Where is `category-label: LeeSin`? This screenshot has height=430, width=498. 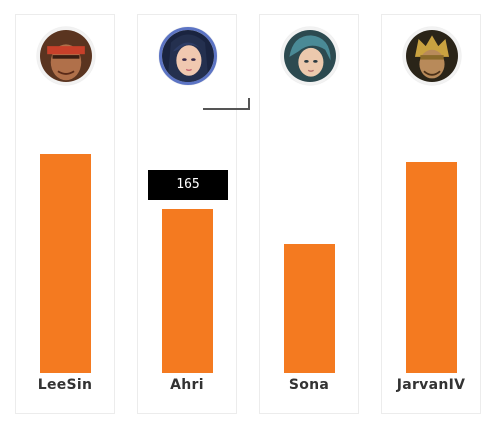
category-label: LeeSin is located at coordinates (65, 385).